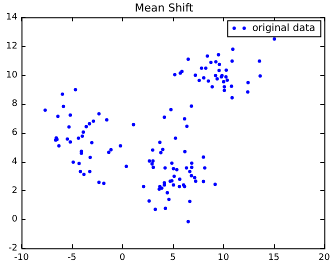  Describe the element at coordinates (12, 75) in the screenshot. I see `y-tick-label: 10` at that location.